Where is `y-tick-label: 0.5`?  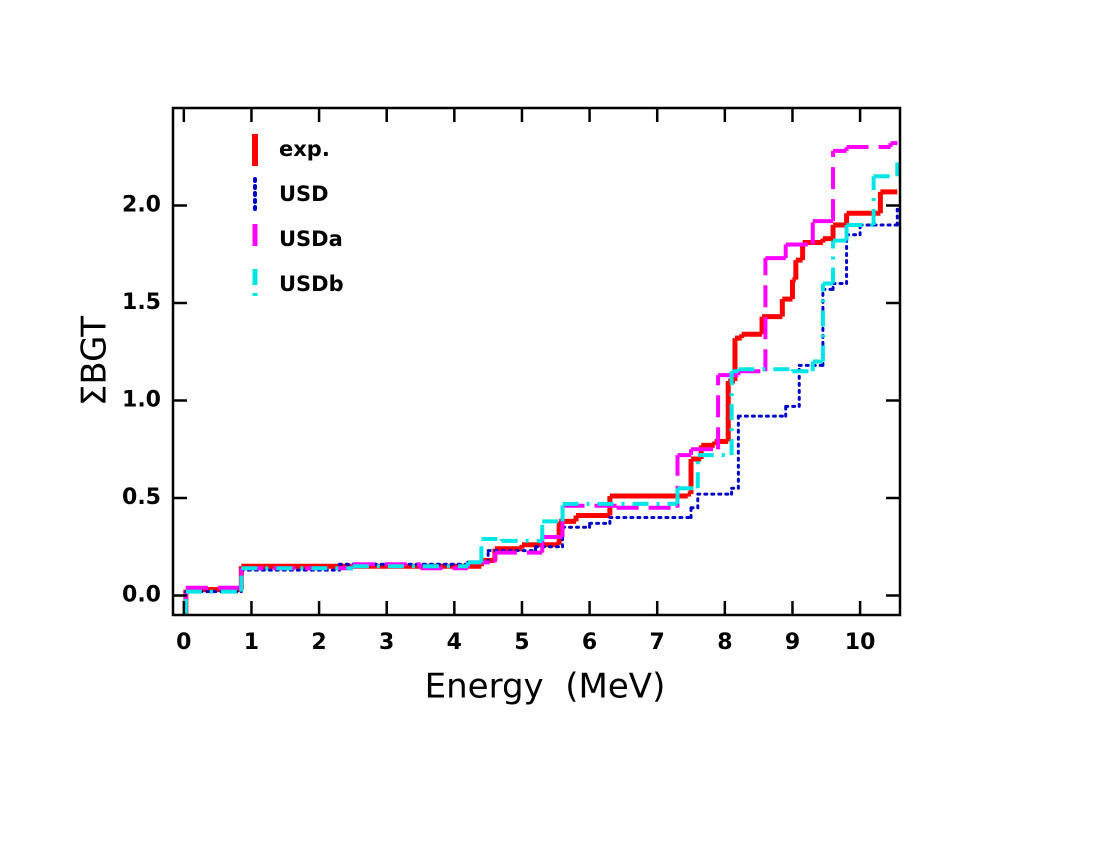 y-tick-label: 0.5 is located at coordinates (141, 497).